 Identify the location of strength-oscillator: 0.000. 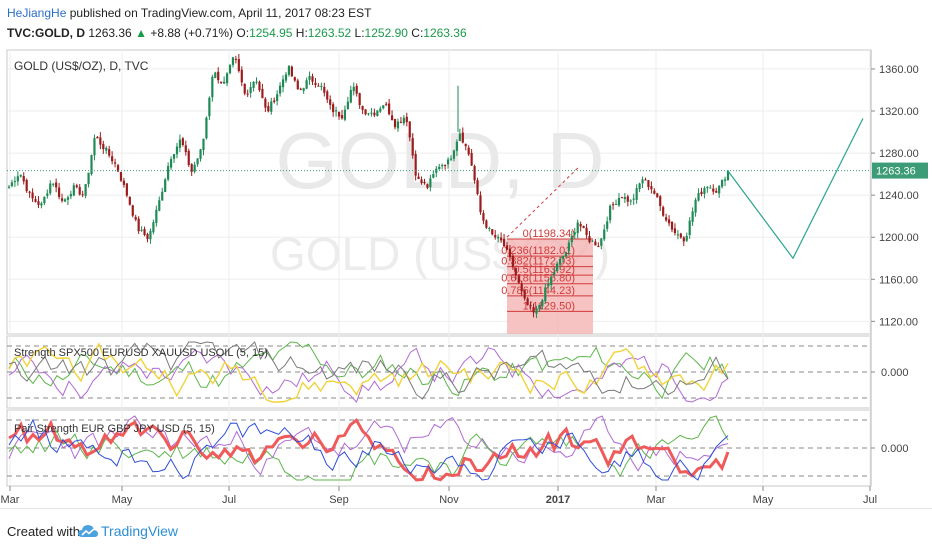
(458, 372).